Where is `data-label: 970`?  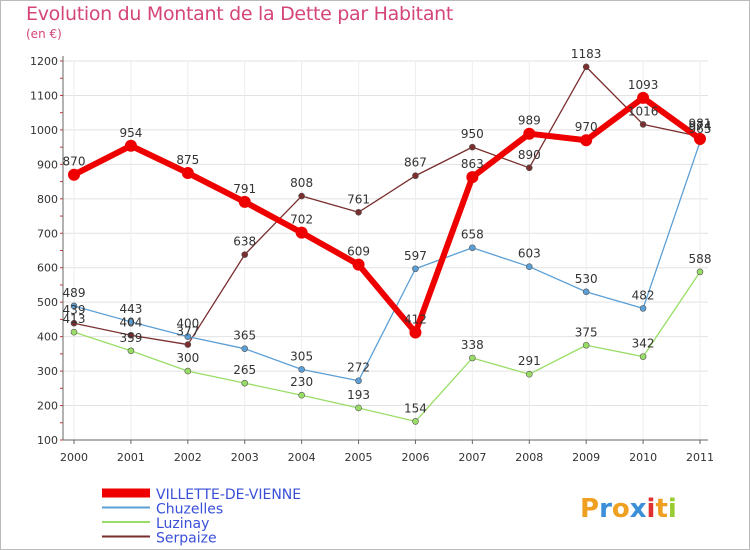 data-label: 970 is located at coordinates (586, 127).